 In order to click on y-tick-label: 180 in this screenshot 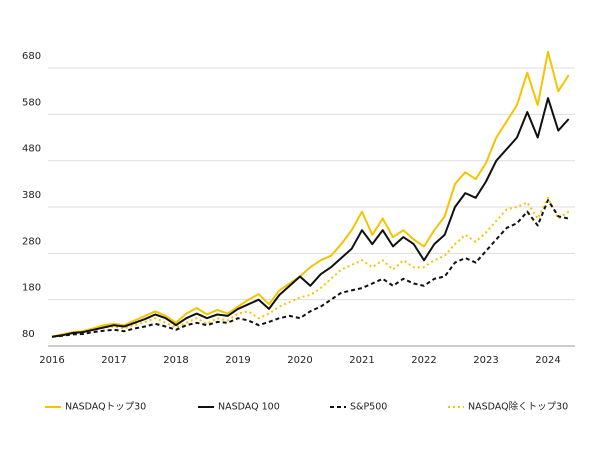, I will do `click(31, 288)`.